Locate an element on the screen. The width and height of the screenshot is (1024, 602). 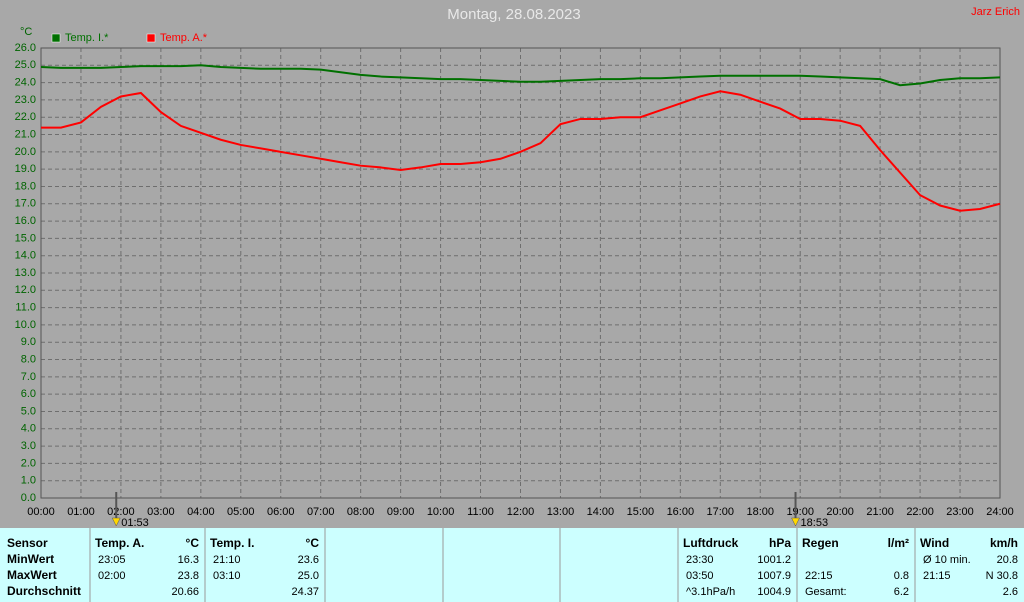
stats-time: 21:15 is located at coordinates (937, 576).